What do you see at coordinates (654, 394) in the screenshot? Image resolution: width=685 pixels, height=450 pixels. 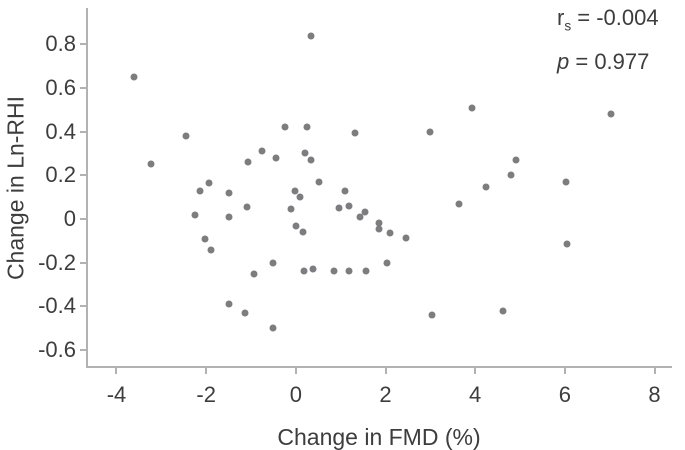 I see `x-axis-tick-label: 8` at bounding box center [654, 394].